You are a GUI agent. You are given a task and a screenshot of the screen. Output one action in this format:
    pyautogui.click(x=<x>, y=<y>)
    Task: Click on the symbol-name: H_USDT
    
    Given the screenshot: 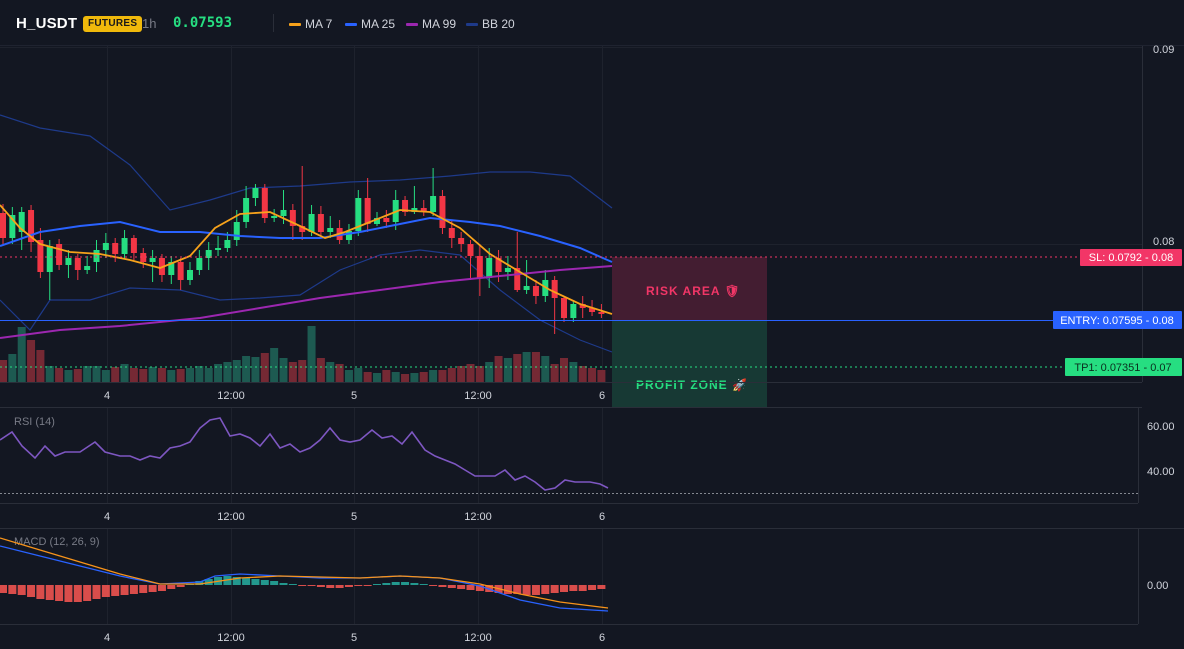 What is the action you would take?
    pyautogui.click(x=47, y=23)
    